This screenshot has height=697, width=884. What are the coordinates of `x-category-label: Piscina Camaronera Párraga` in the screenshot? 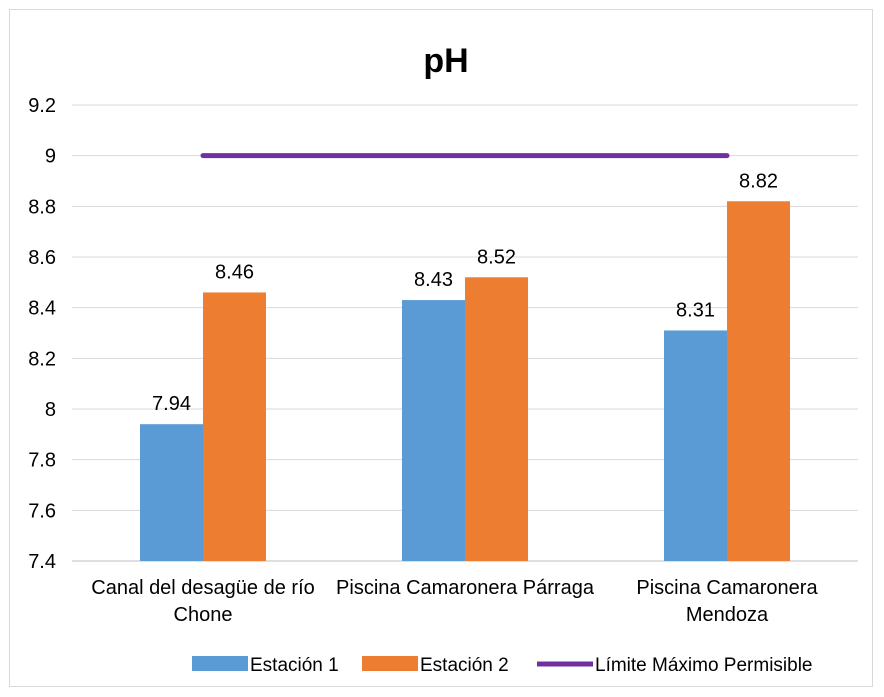 It's located at (465, 588).